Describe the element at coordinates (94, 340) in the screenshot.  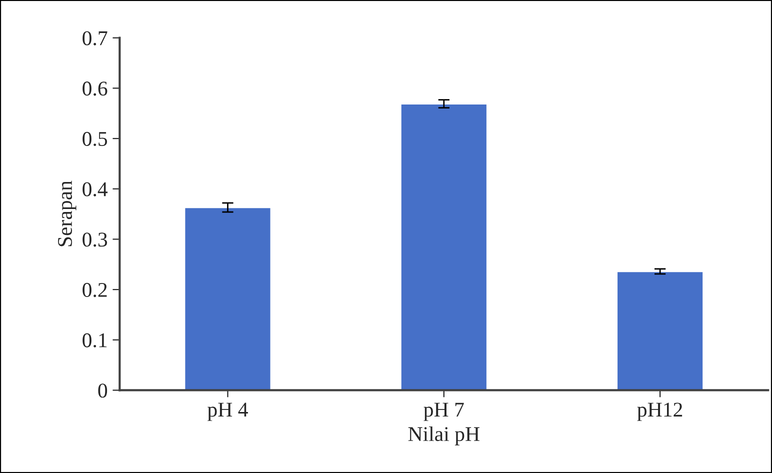
I see `y-tick-label: 0.1` at that location.